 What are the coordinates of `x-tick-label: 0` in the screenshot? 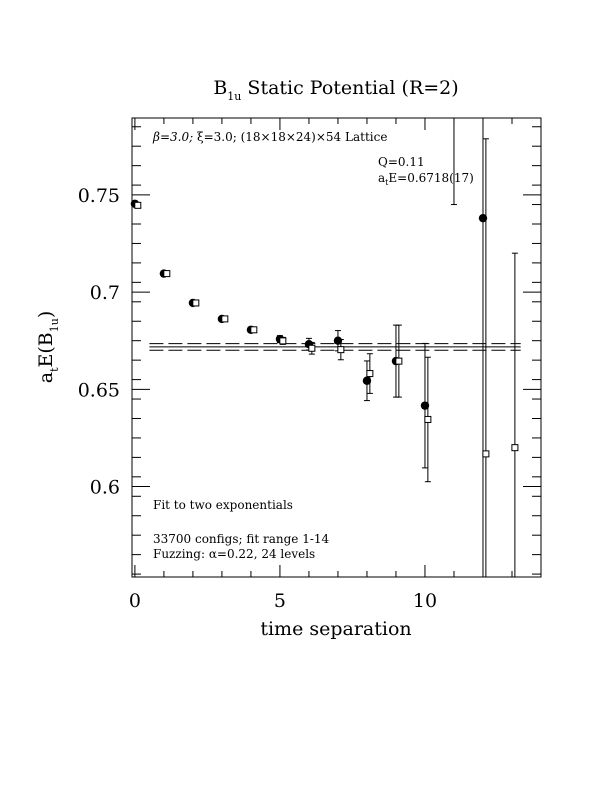 It's located at (135, 601).